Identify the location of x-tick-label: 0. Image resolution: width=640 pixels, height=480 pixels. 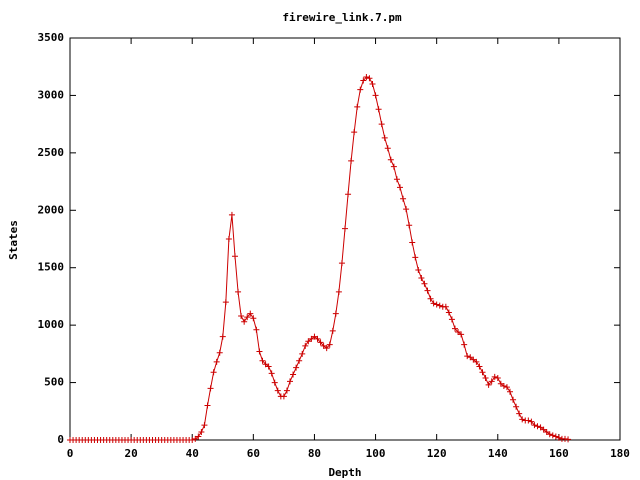
(70, 453).